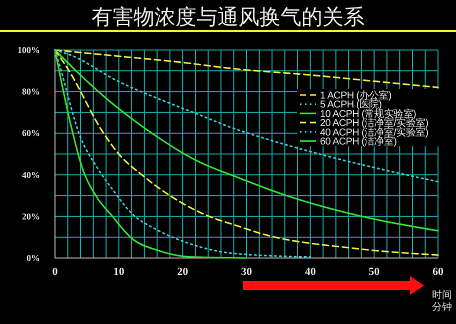 This screenshot has width=456, height=324. I want to click on y-tick-label: 100%, so click(29, 50).